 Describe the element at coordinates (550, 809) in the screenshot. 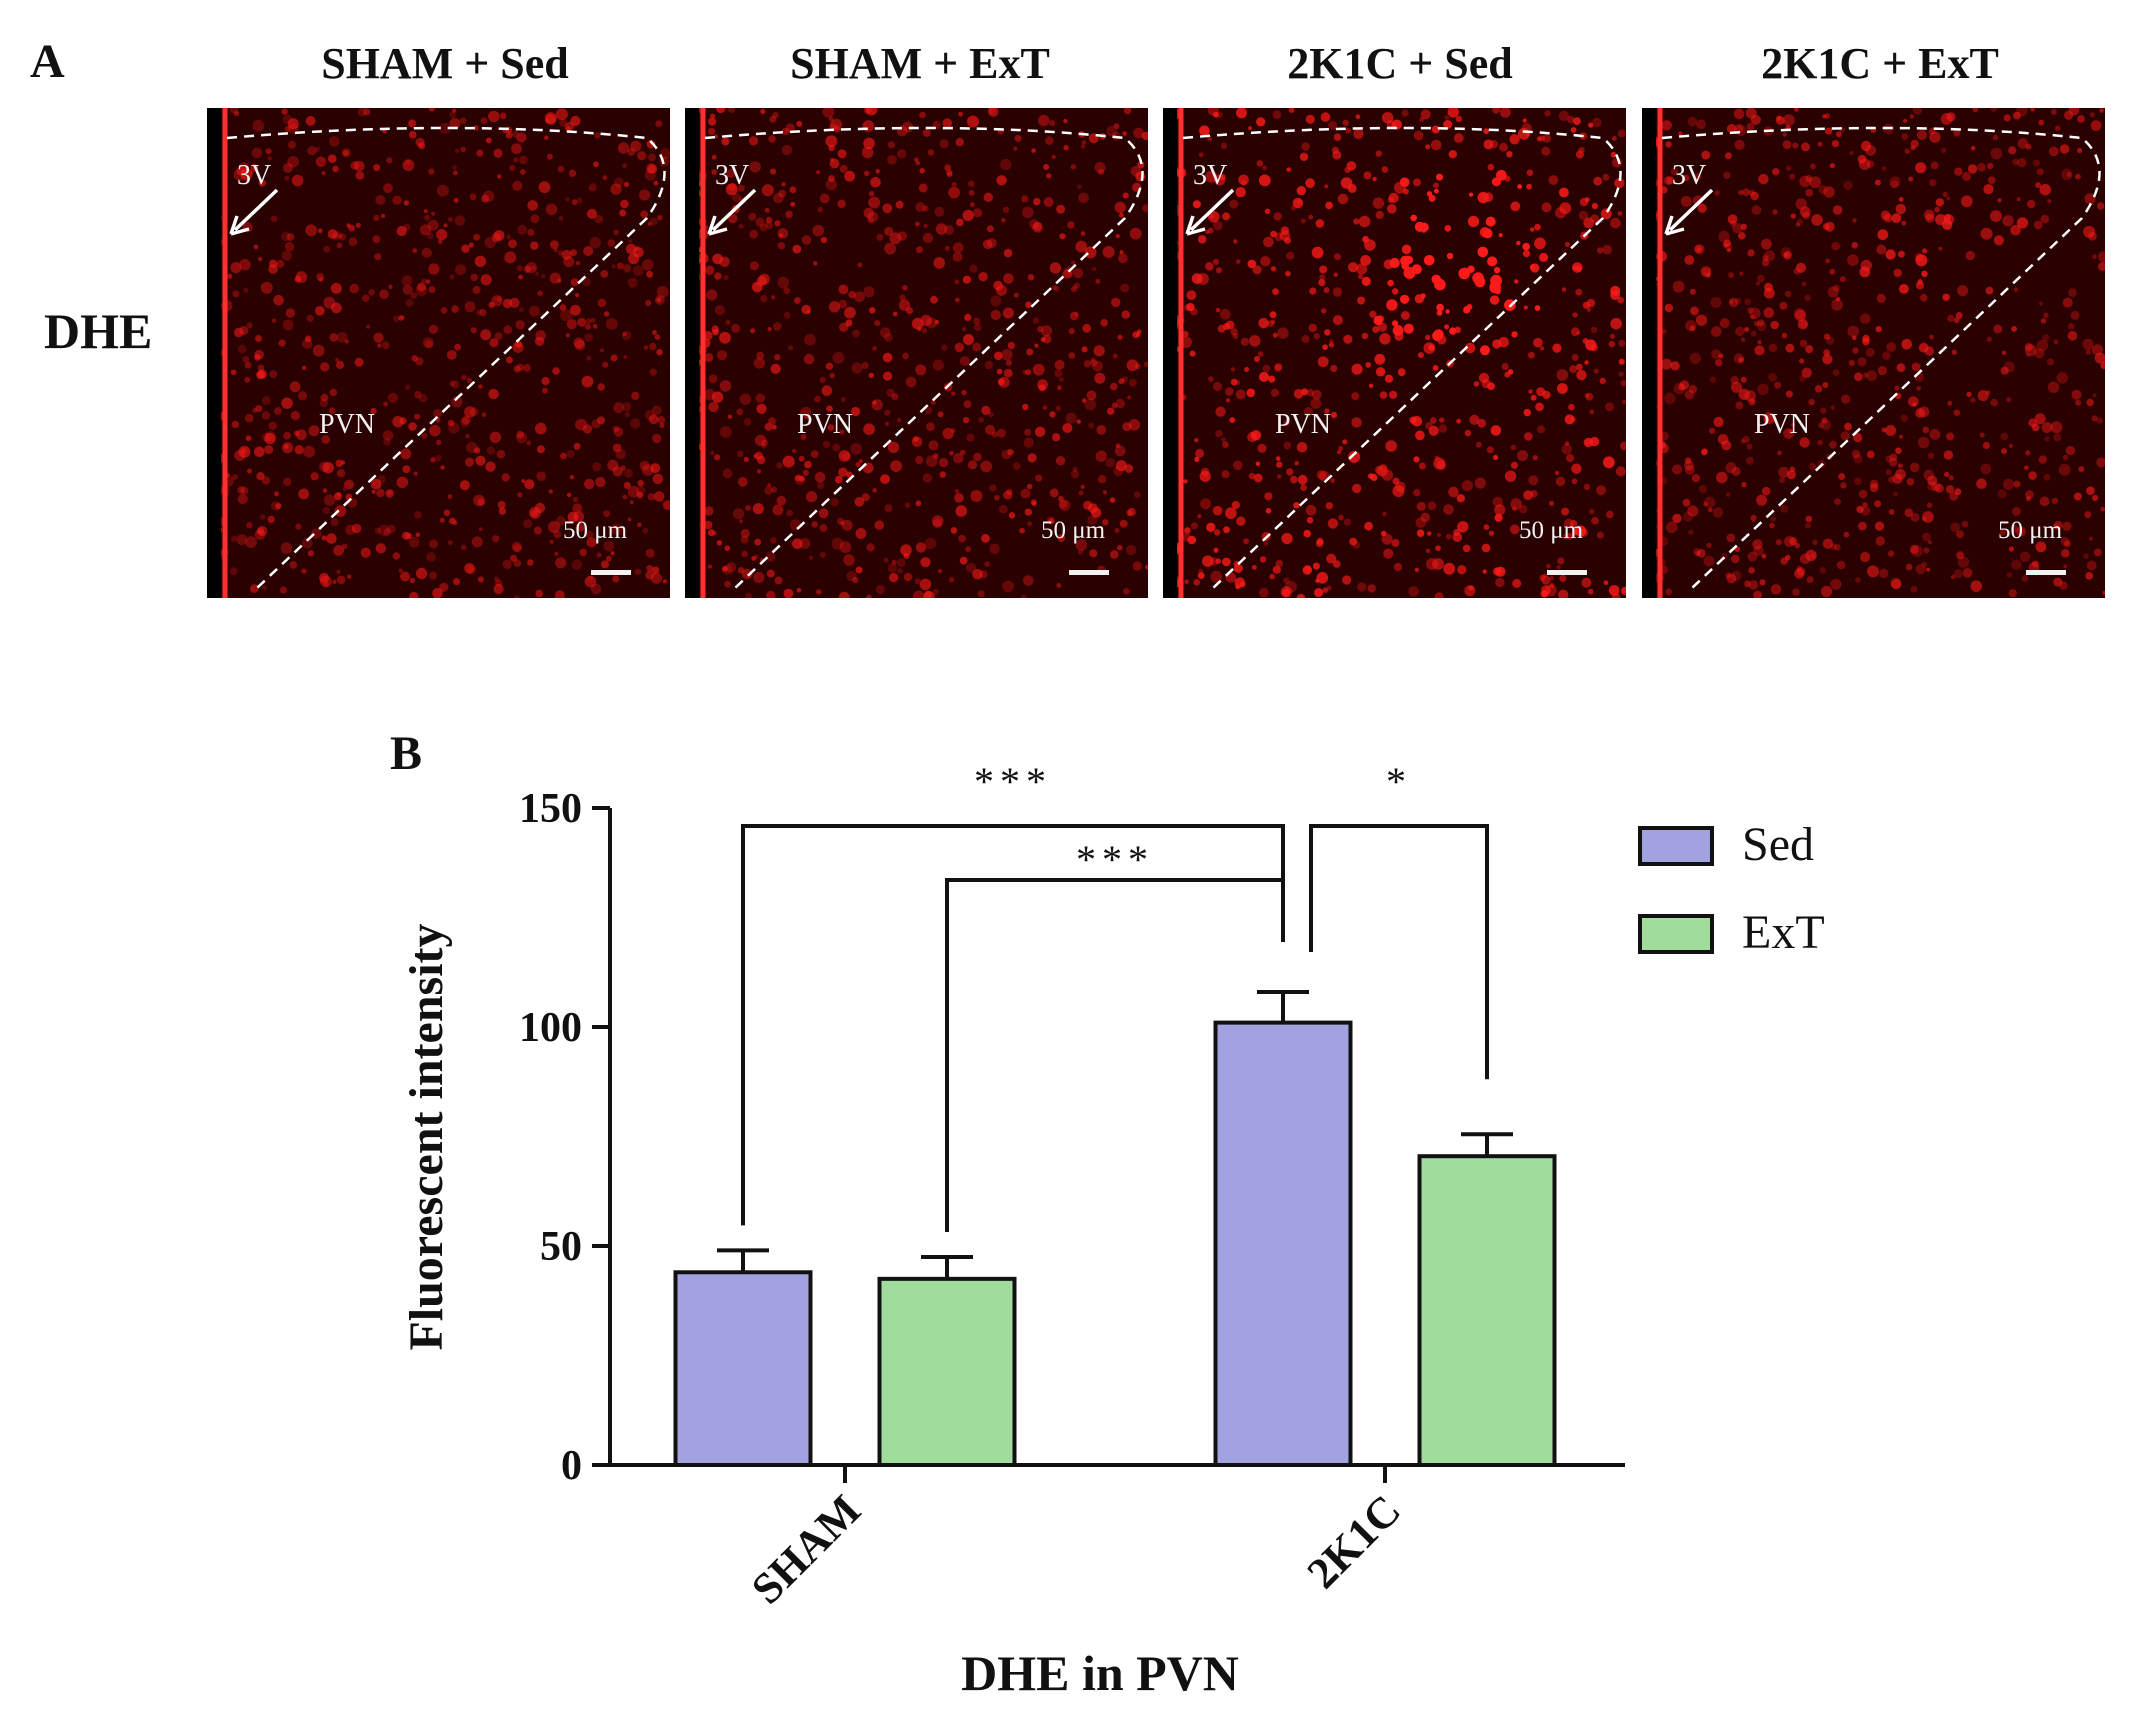

I see `y-tick-label: 150` at that location.